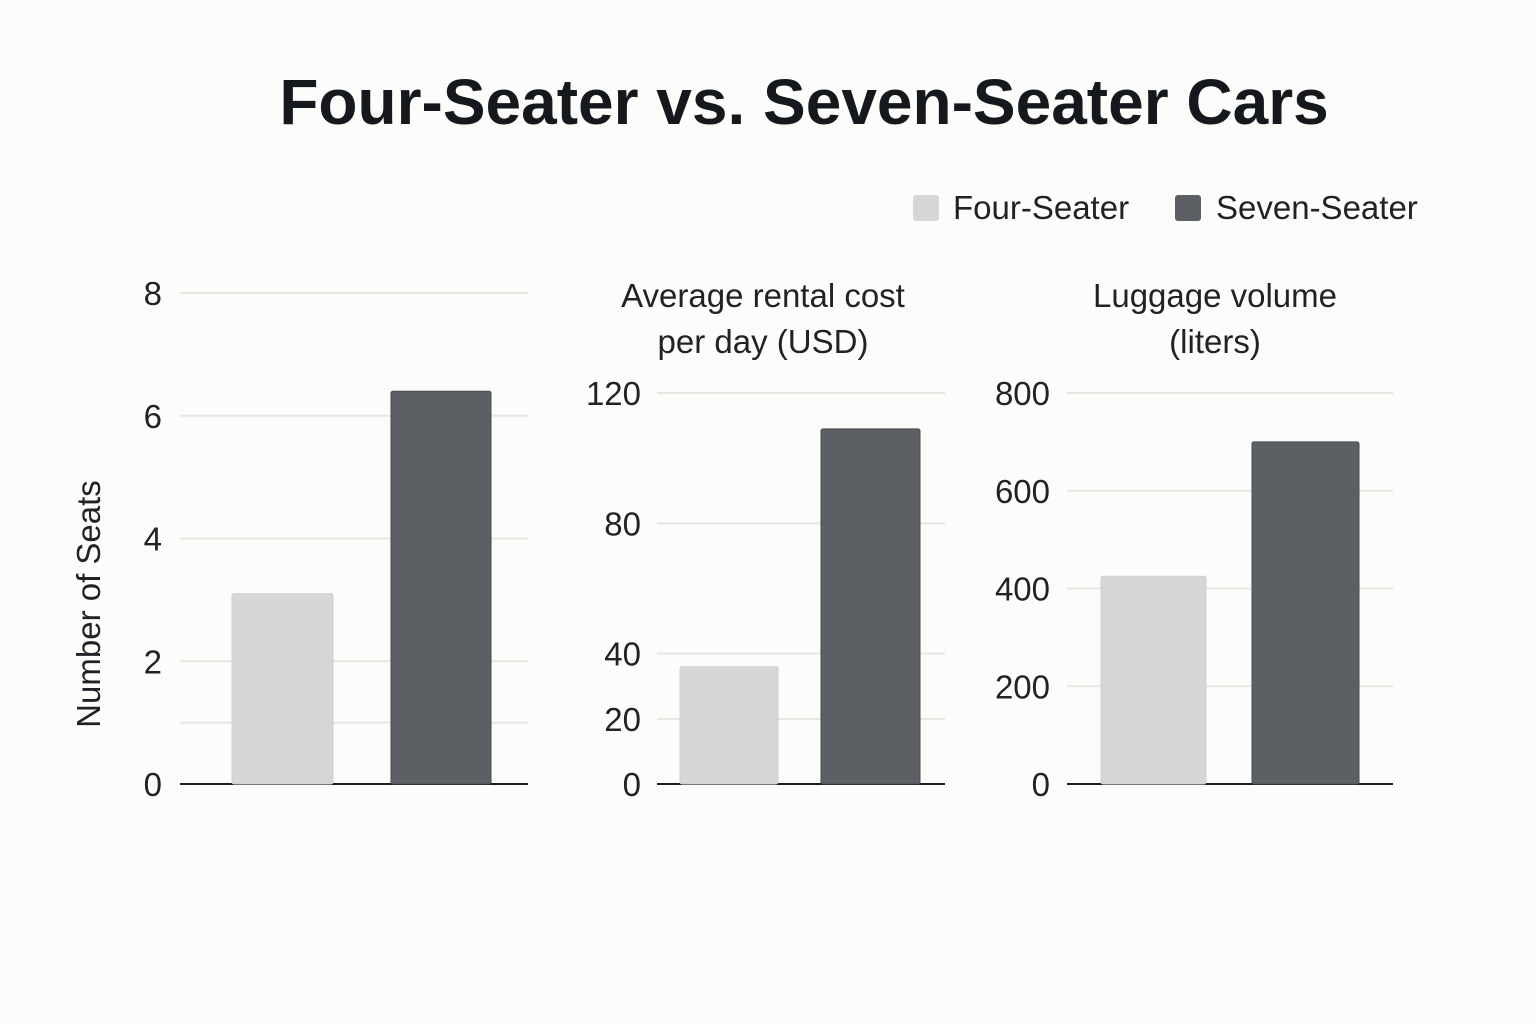 The height and width of the screenshot is (1024, 1536). I want to click on legend-label-seven-seater: Seven-Seater, so click(1317, 207).